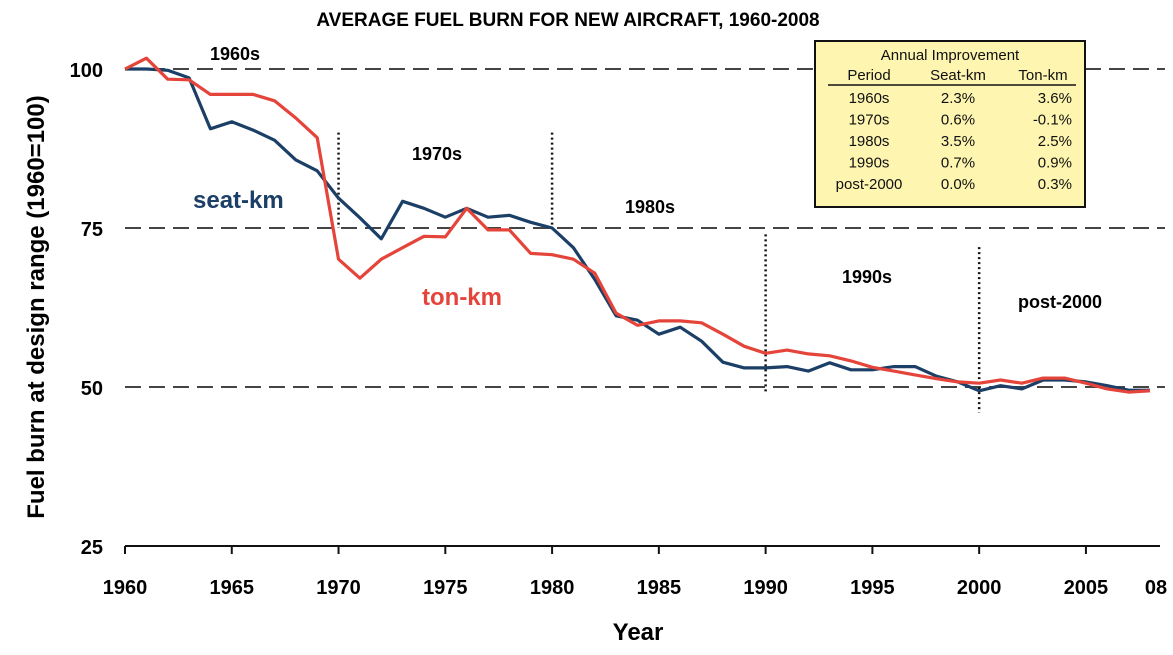 The height and width of the screenshot is (655, 1173). I want to click on period-label-1960s: 1960s, so click(235, 54).